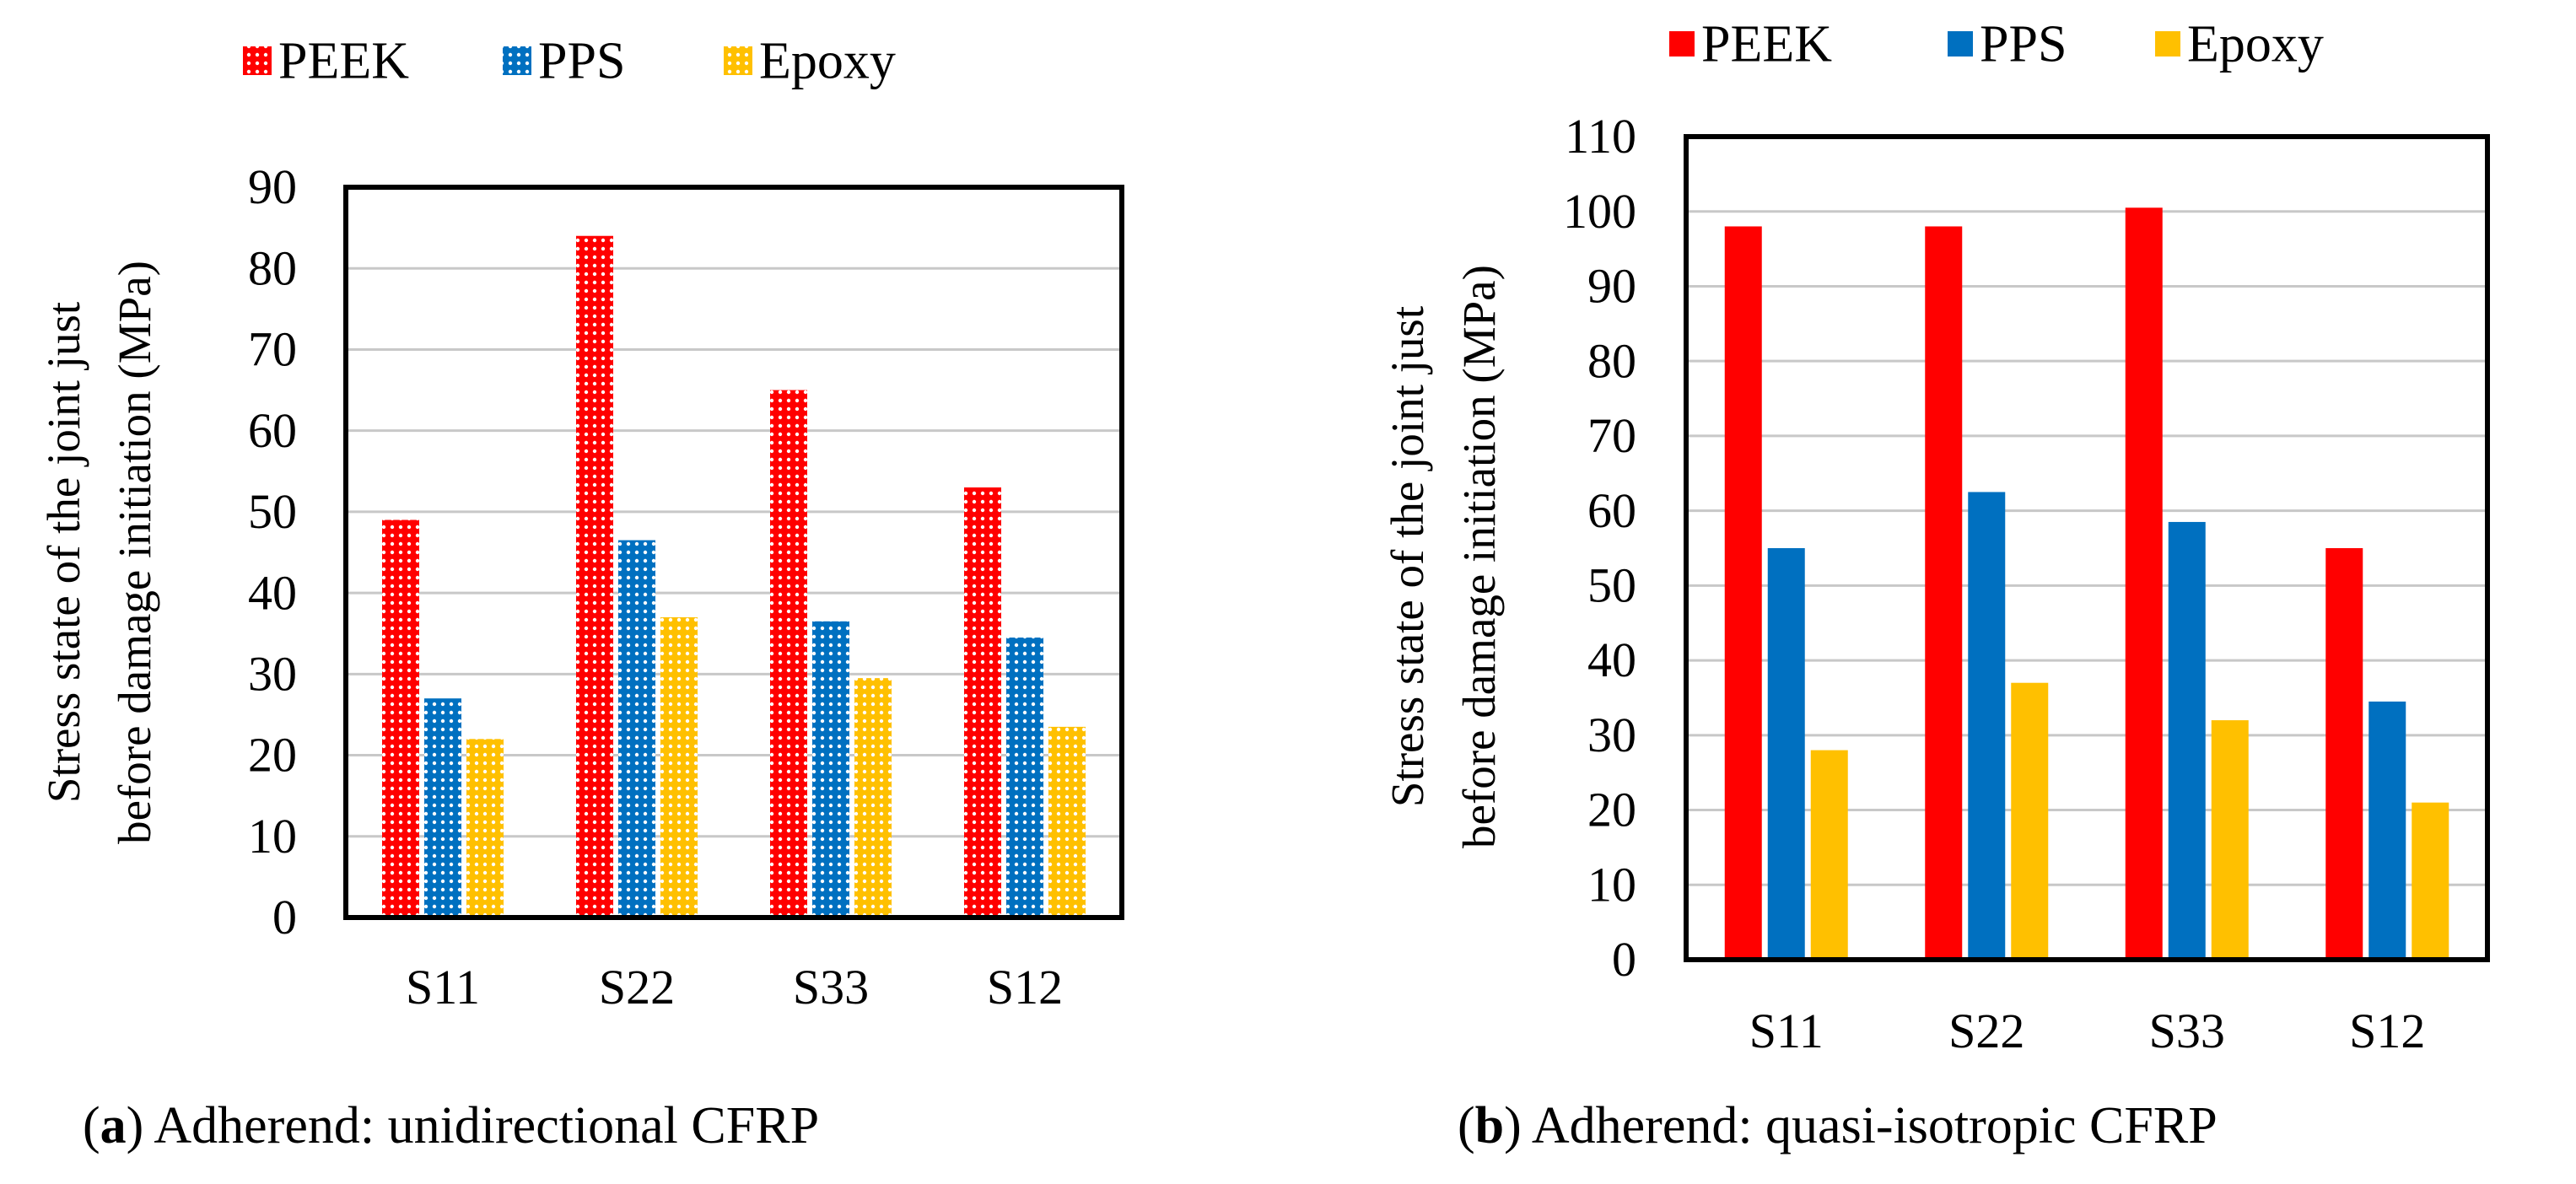 The width and height of the screenshot is (2576, 1184). Describe the element at coordinates (1600, 136) in the screenshot. I see `y-tick-label: 110` at that location.